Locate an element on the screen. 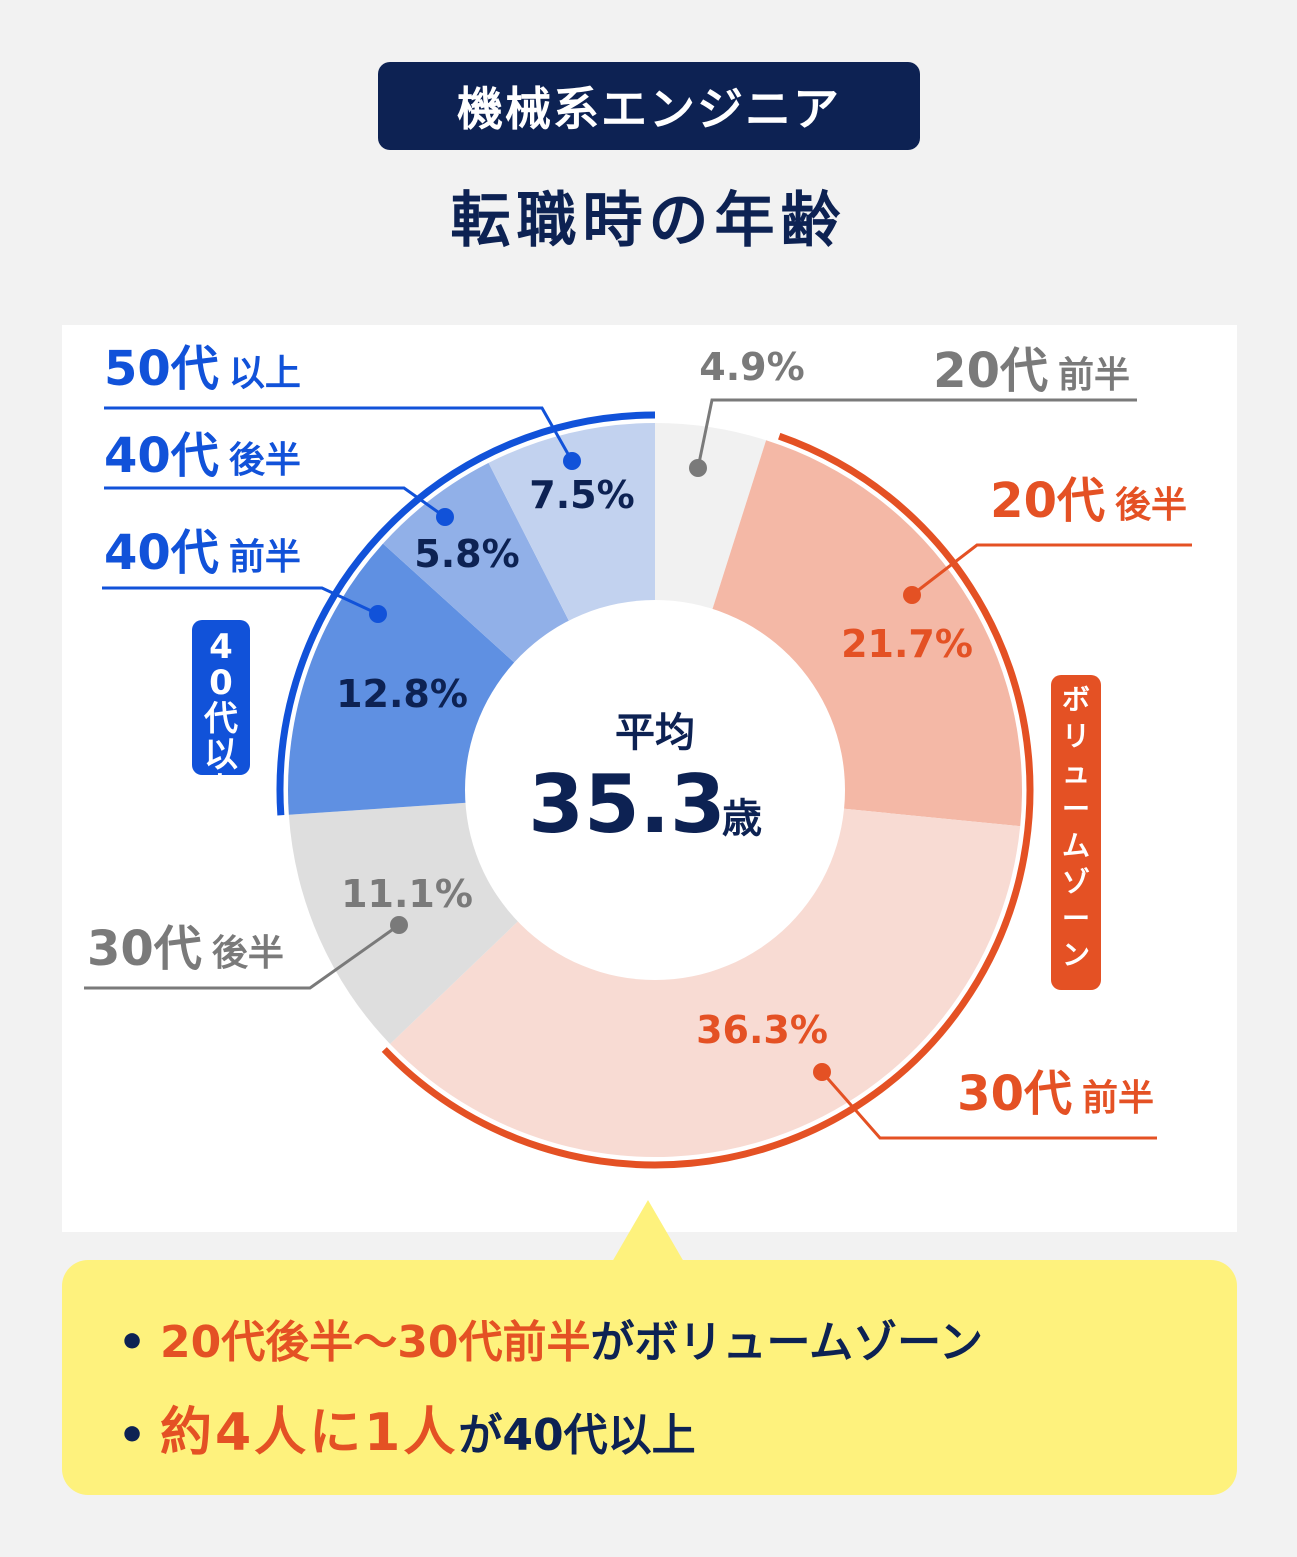 This screenshot has height=1557, width=1297. chart-title: 転職時の年齢 is located at coordinates (648, 221).